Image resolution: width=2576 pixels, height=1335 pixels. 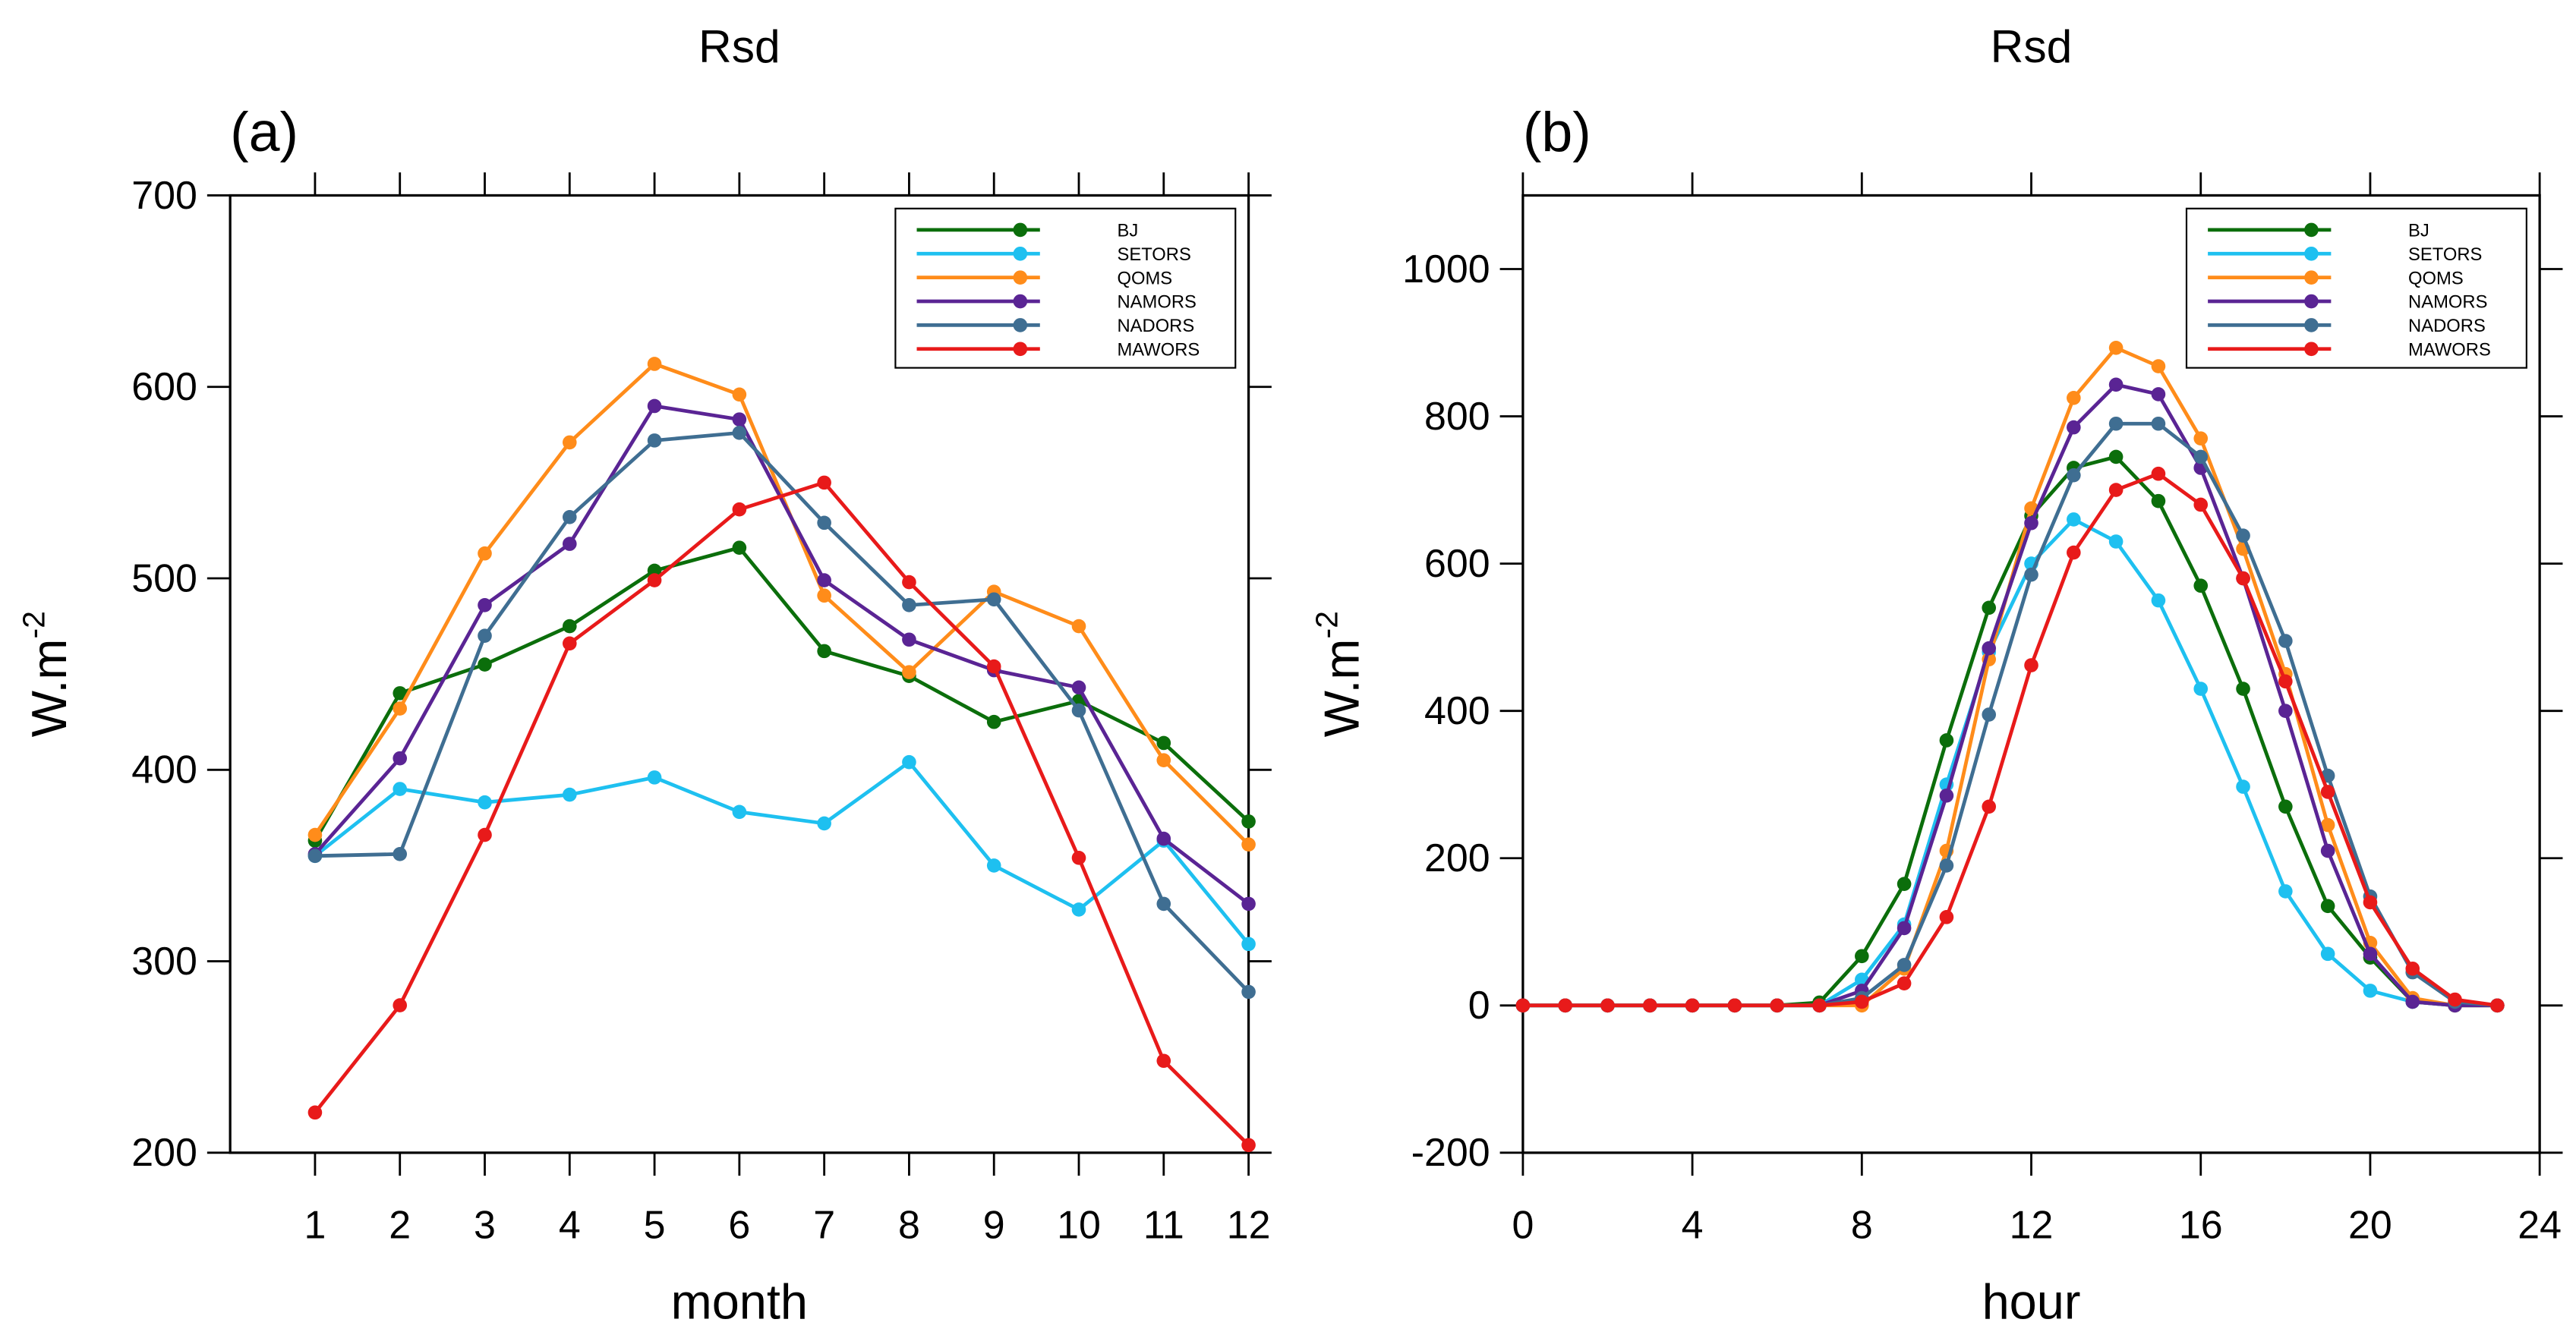 What do you see at coordinates (1144, 278) in the screenshot?
I see `legend-label: QOMS` at bounding box center [1144, 278].